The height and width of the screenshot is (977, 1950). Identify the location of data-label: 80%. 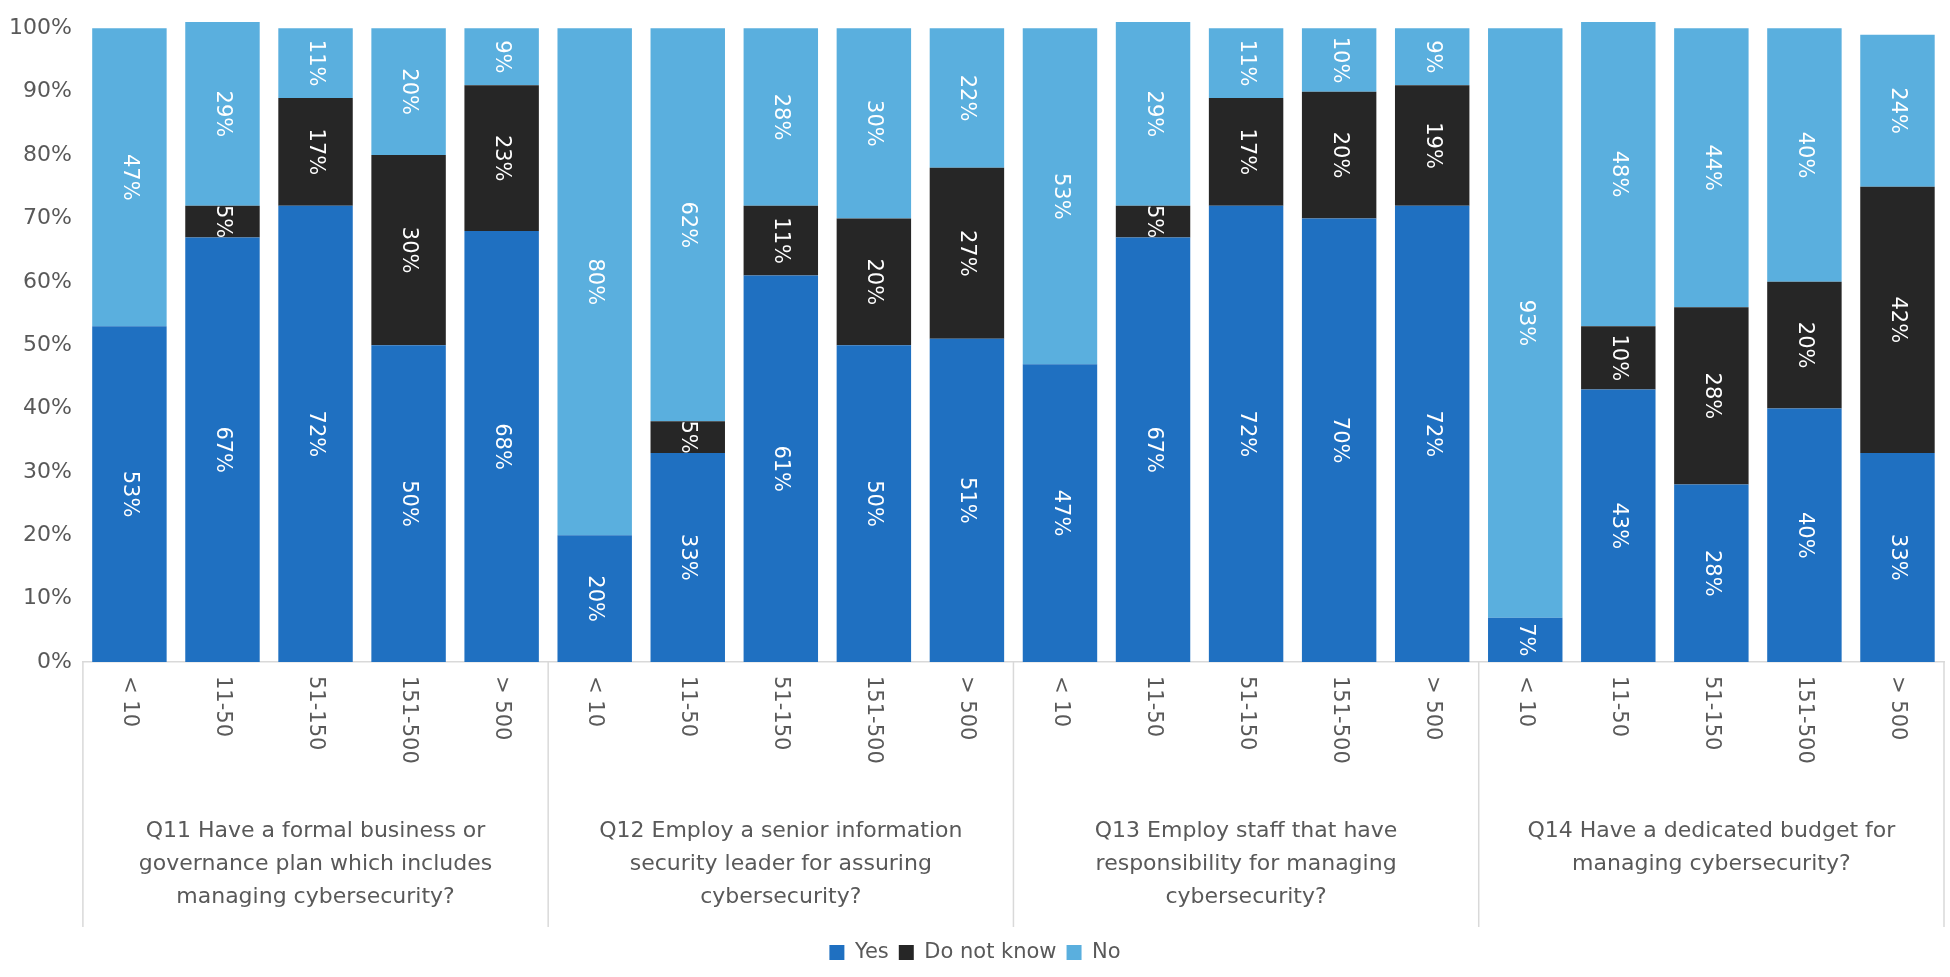
(596, 282).